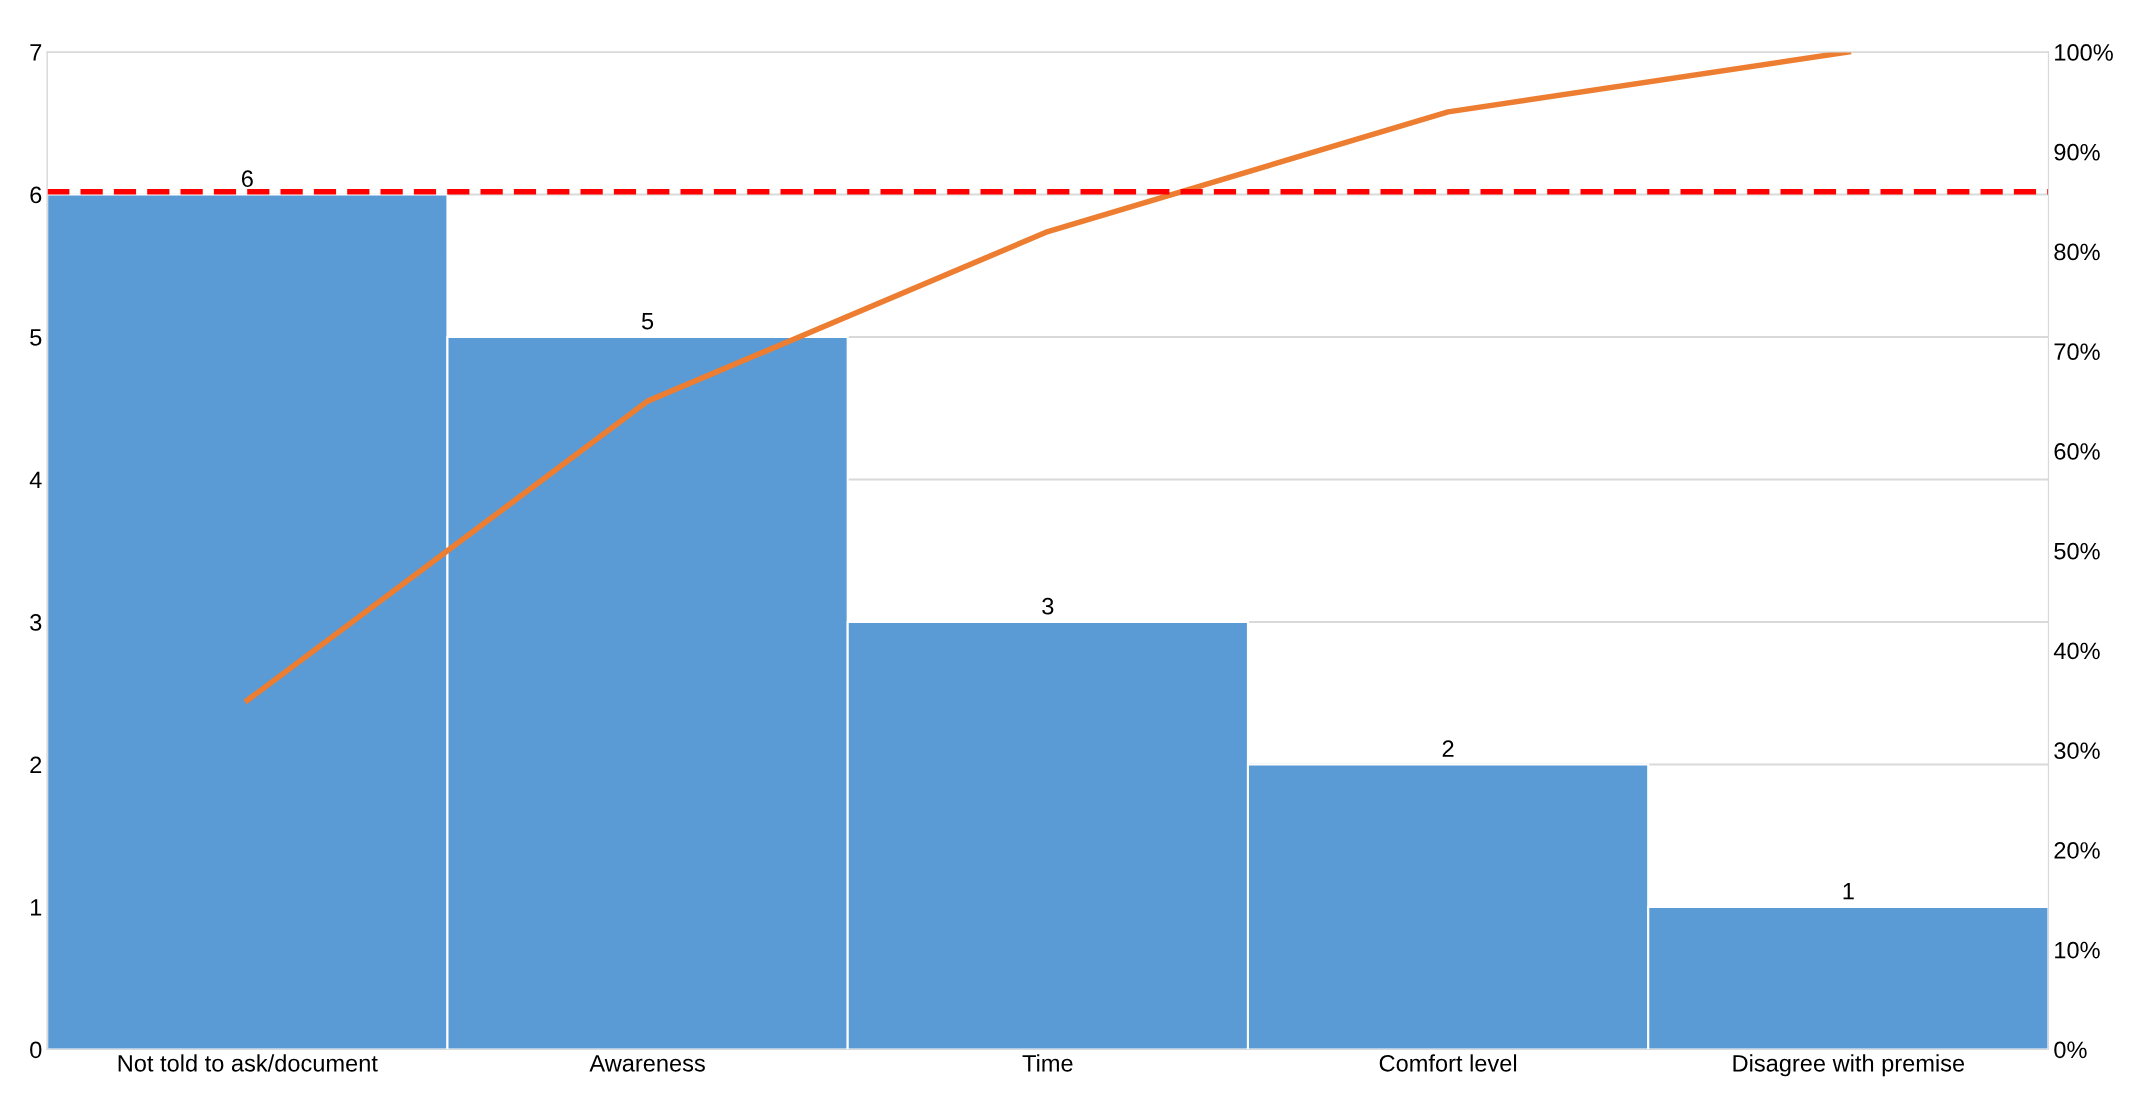 This screenshot has height=1107, width=2145. I want to click on y2-tick-label: 70%, so click(2077, 352).